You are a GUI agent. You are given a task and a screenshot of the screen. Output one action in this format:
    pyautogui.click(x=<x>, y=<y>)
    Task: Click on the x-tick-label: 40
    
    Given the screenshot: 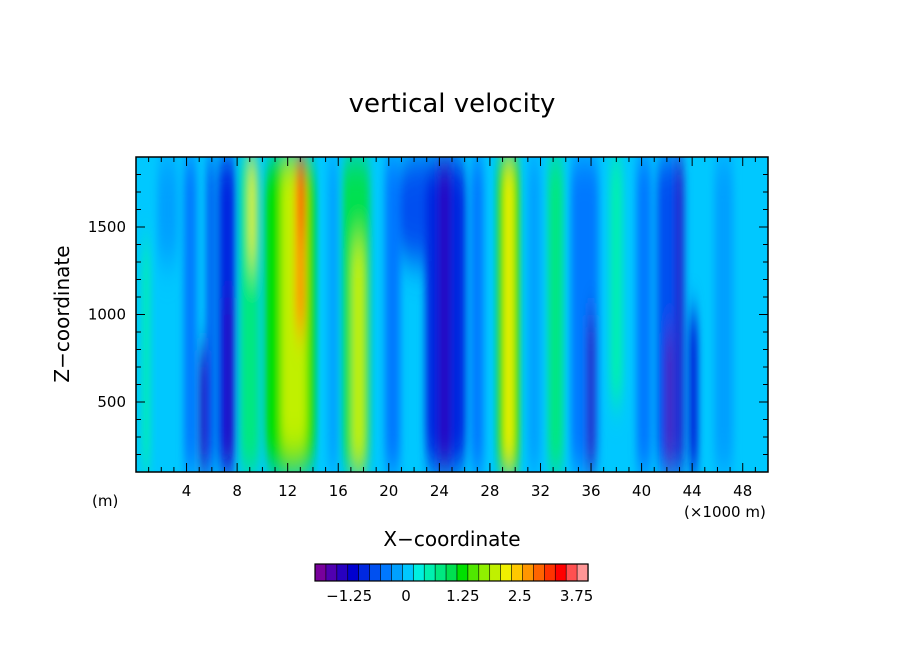 What is the action you would take?
    pyautogui.click(x=641, y=491)
    